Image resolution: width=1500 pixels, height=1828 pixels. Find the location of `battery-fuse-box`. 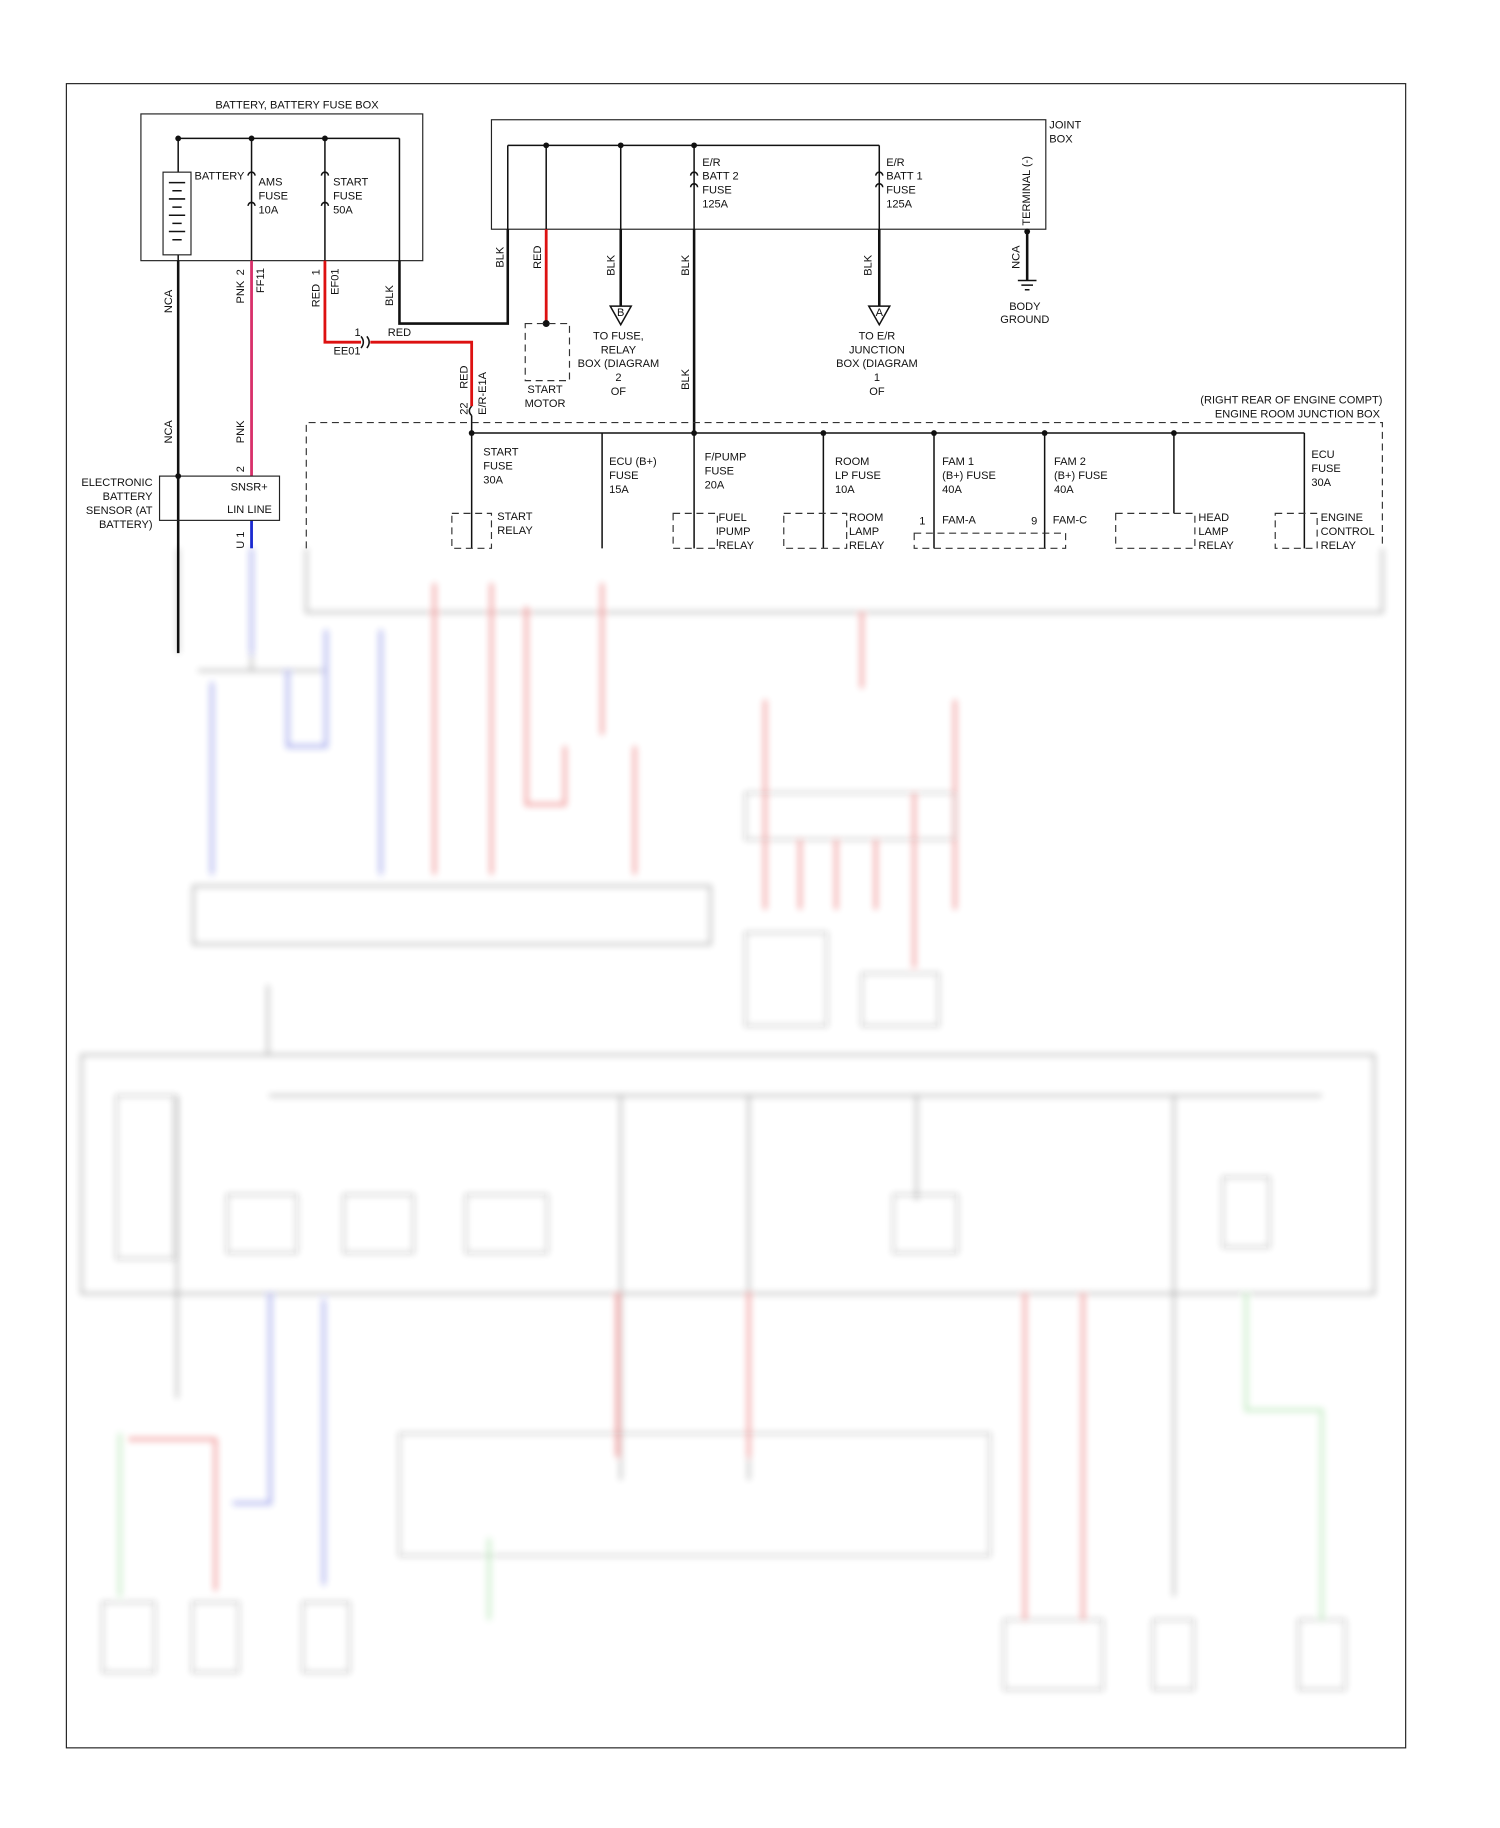

battery-fuse-box is located at coordinates (282, 187).